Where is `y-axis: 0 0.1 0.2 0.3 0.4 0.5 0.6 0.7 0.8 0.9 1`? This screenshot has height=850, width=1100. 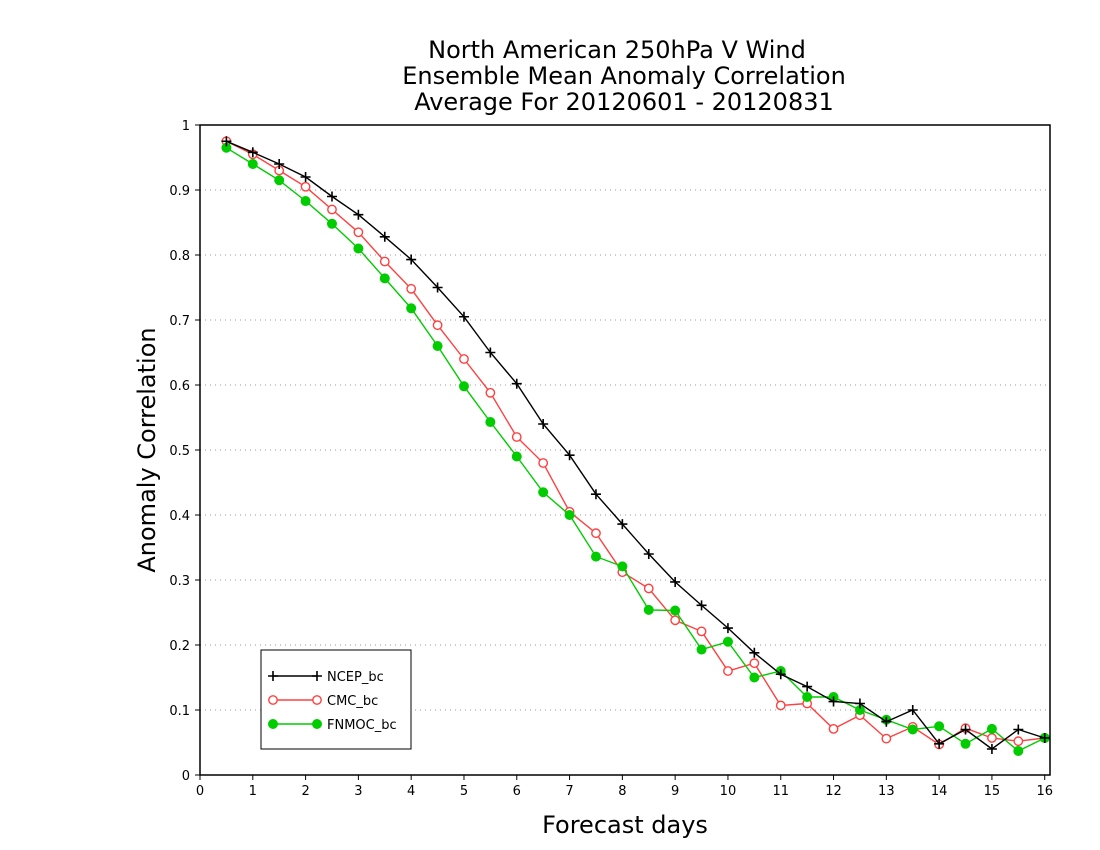
y-axis: 0 0.1 0.2 0.3 0.4 0.5 0.6 0.7 0.8 0.9 1 is located at coordinates (184, 451).